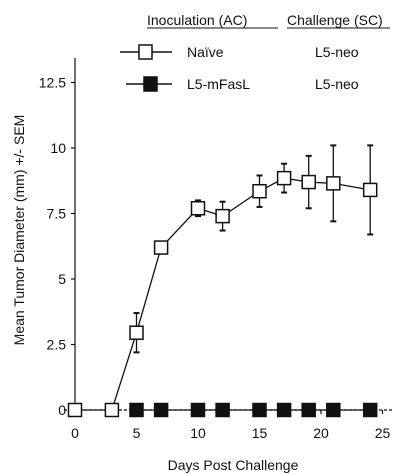  I want to click on y-axis-label: Mean Tumor Diameter (mm) +/- SEM, so click(19, 230).